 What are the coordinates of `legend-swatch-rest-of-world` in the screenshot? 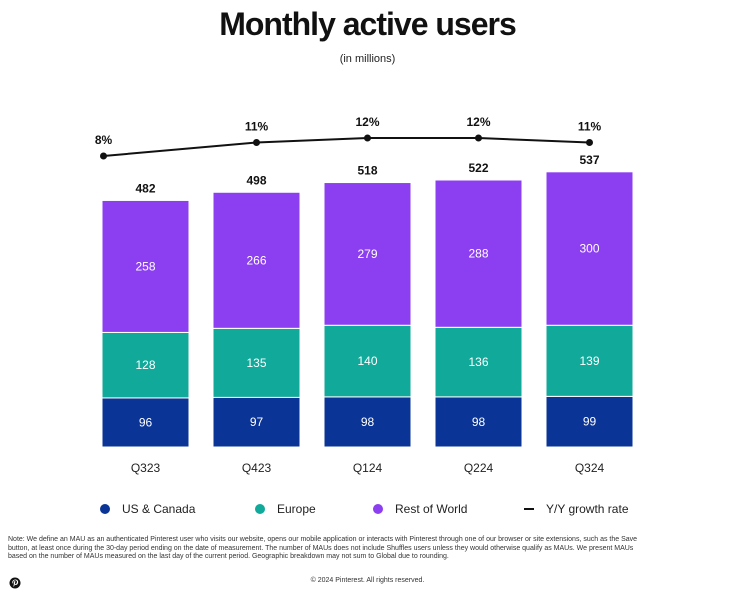 It's located at (378, 509).